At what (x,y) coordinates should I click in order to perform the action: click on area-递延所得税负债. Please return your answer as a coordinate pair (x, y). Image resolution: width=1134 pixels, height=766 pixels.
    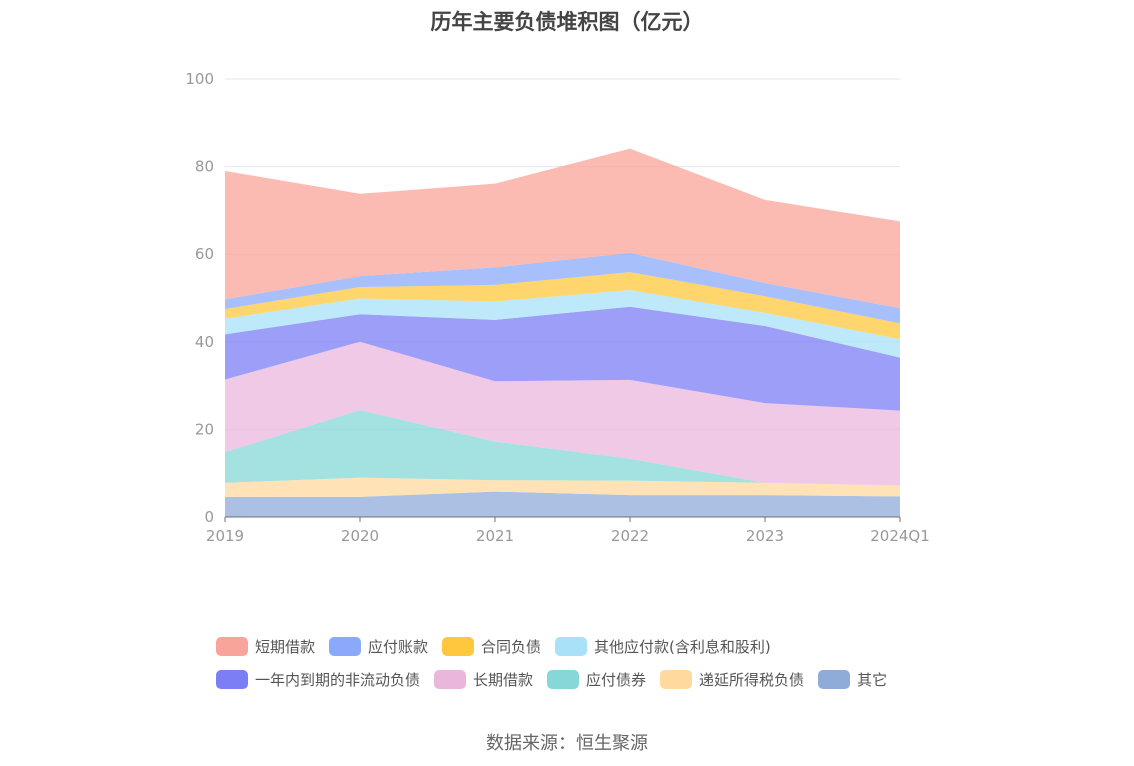
    Looking at the image, I should click on (562, 487).